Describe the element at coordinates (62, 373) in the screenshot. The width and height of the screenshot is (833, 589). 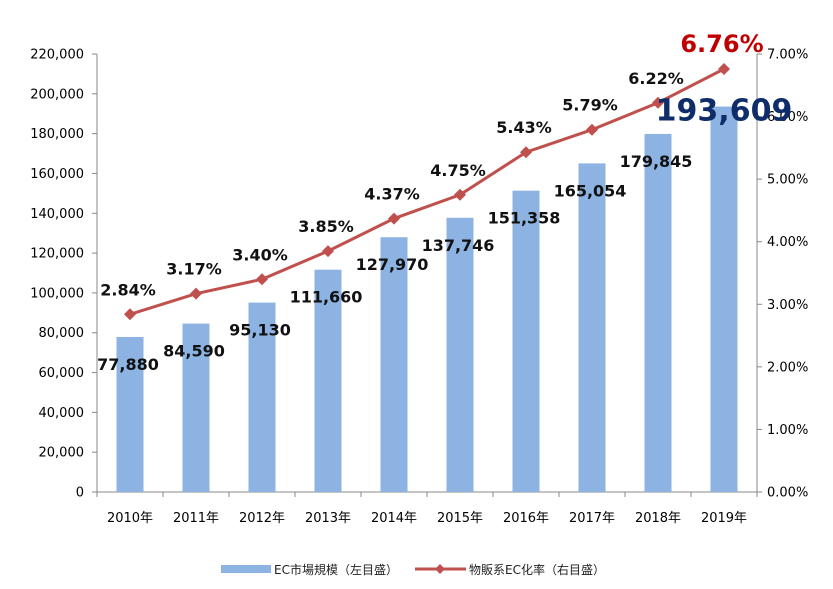
I see `left-tick-label: 60,000` at that location.